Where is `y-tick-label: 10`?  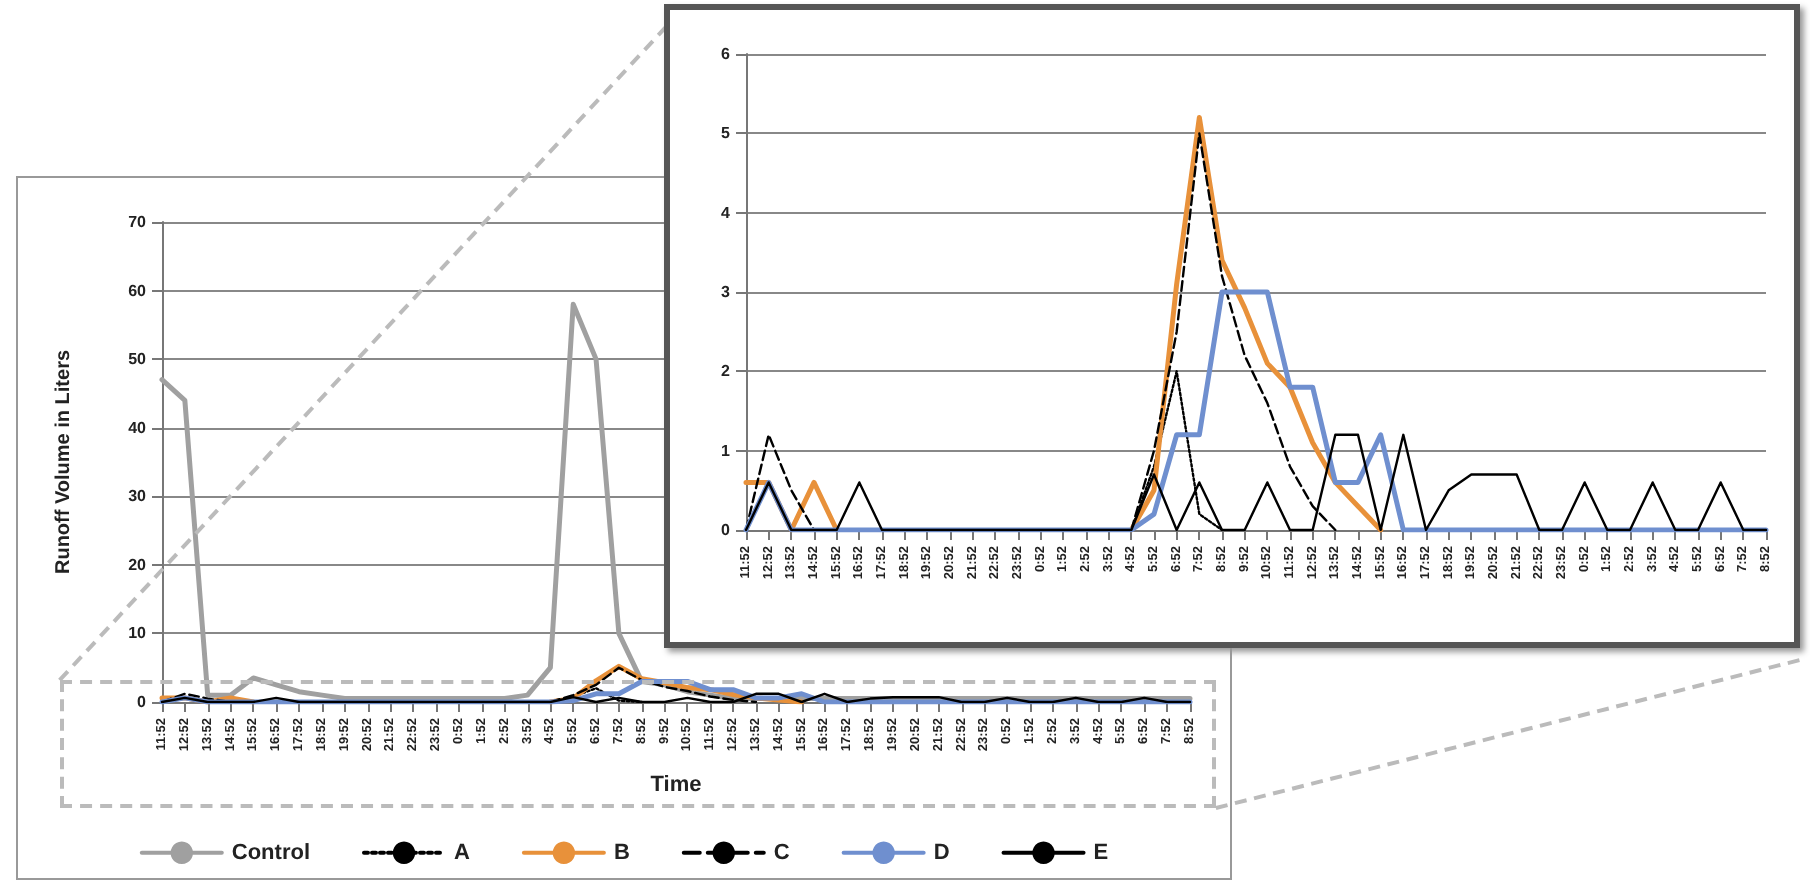 y-tick-label: 10 is located at coordinates (138, 633).